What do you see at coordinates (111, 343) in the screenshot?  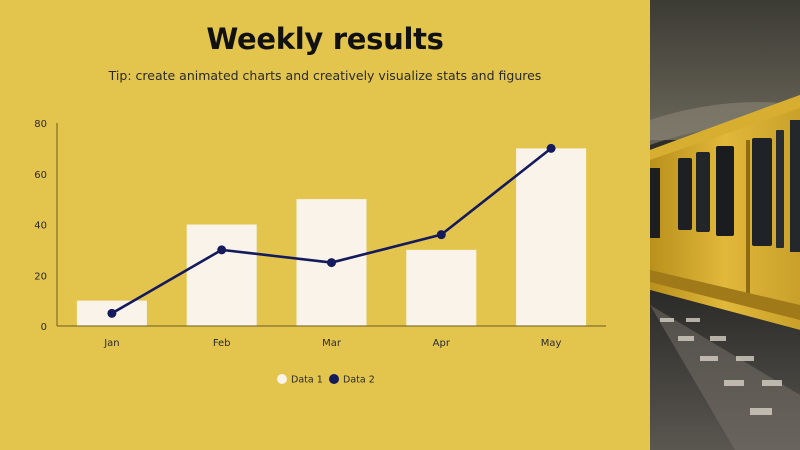 I see `x-tick-label: Jan` at bounding box center [111, 343].